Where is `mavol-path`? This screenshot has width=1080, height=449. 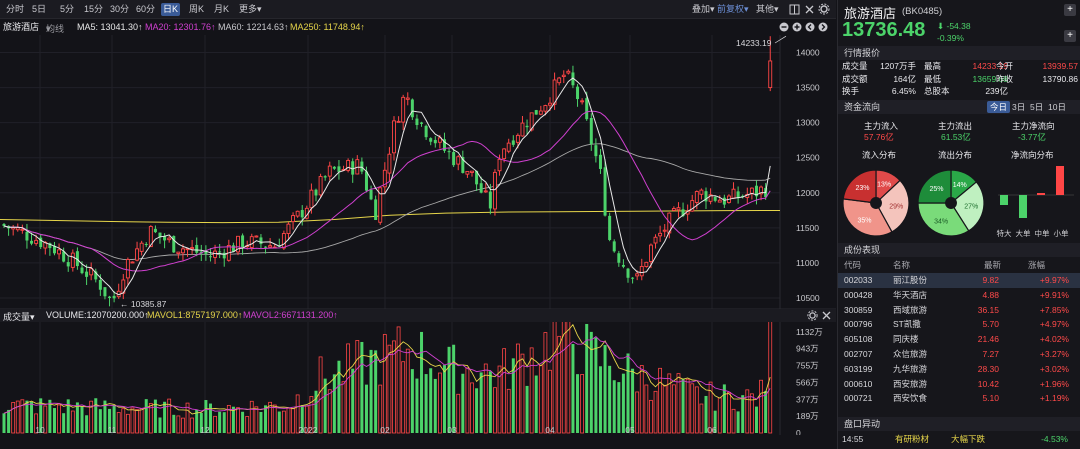 mavol-path is located at coordinates (387, 375).